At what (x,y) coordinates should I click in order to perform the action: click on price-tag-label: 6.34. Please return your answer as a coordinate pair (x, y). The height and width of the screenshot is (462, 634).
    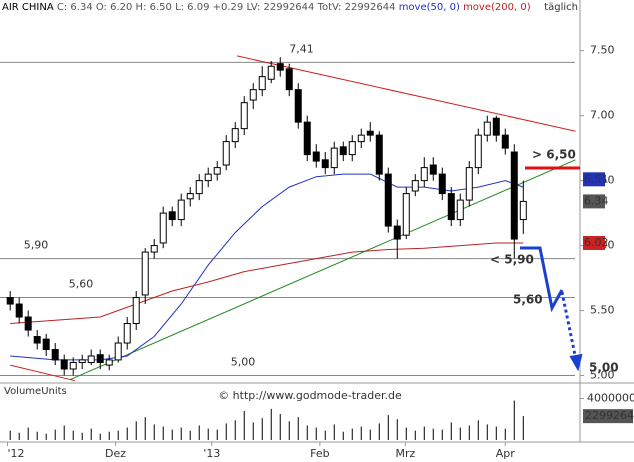
    Looking at the image, I should click on (596, 200).